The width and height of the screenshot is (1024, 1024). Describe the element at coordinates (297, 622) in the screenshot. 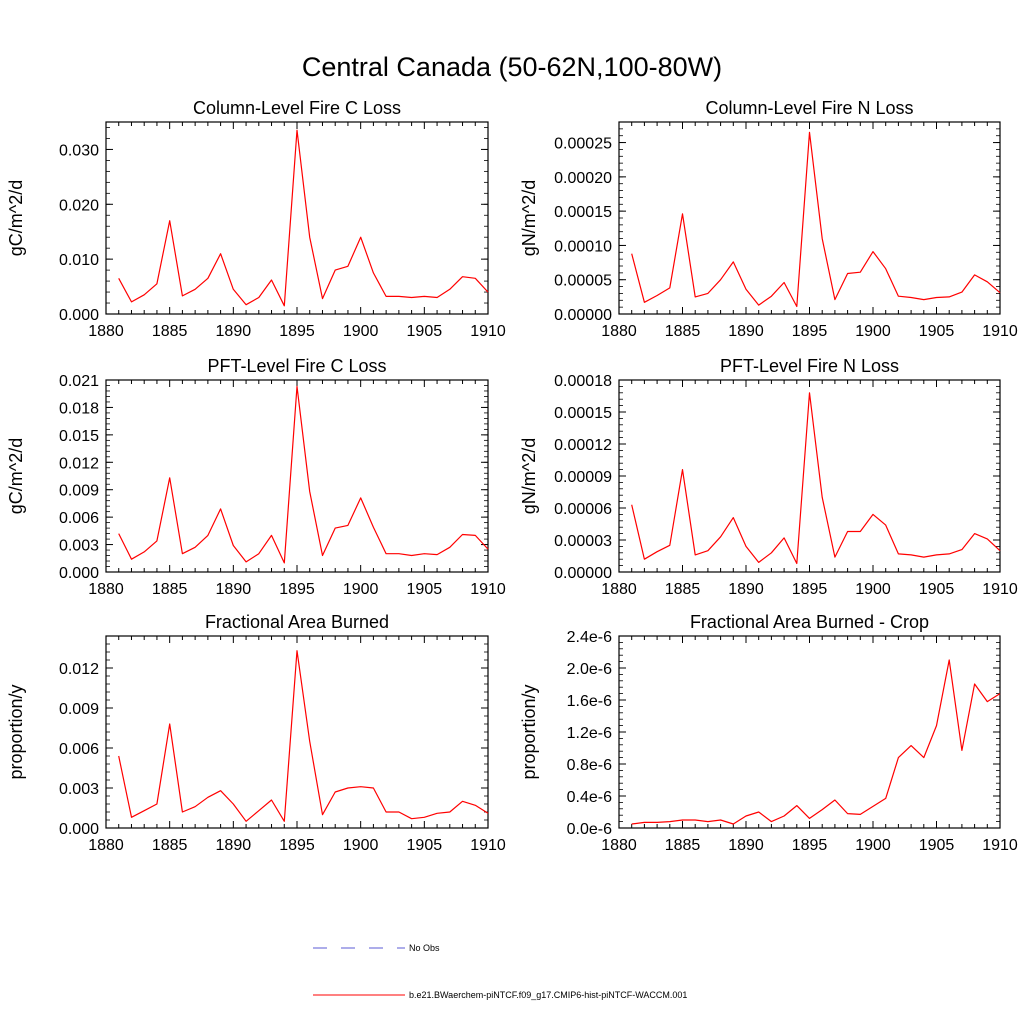

I see `panel-title: Fractional Area Burned` at that location.